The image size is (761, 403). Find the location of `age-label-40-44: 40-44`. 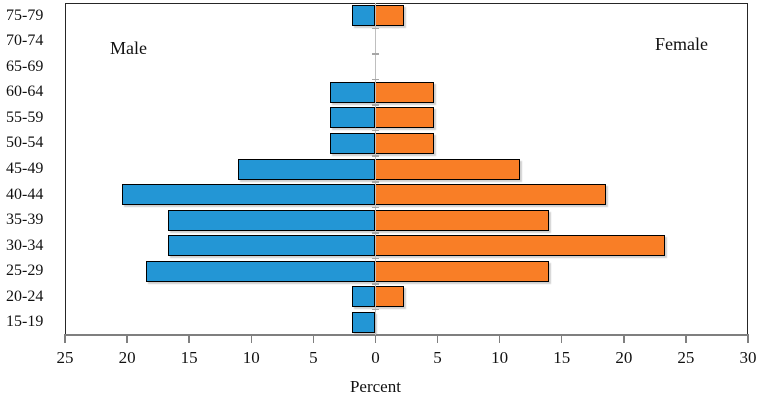

age-label-40-44: 40-44 is located at coordinates (25, 194).